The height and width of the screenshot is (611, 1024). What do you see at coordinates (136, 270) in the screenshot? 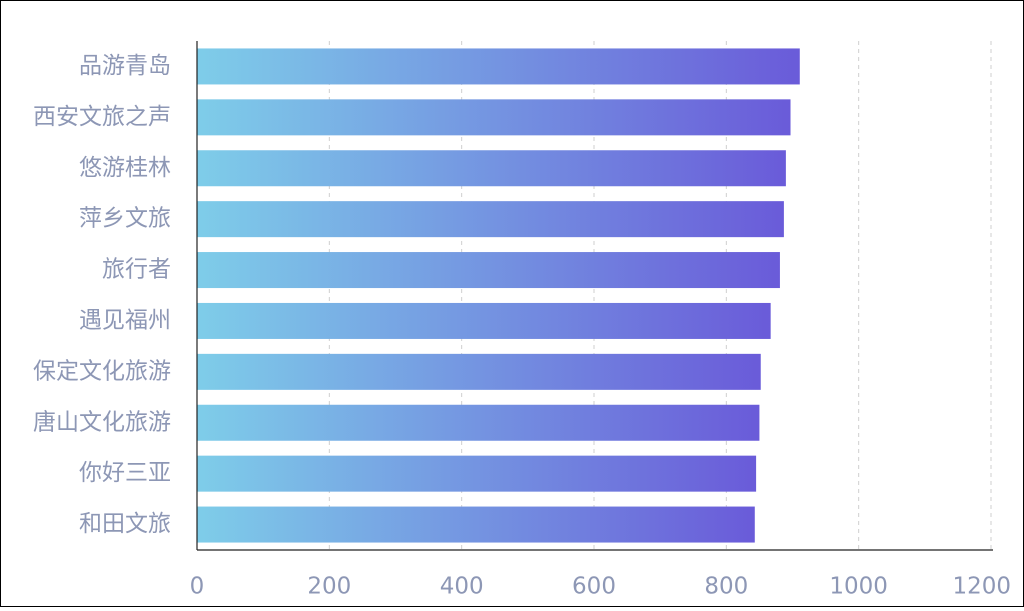
I see `category-label: 旅行者` at bounding box center [136, 270].